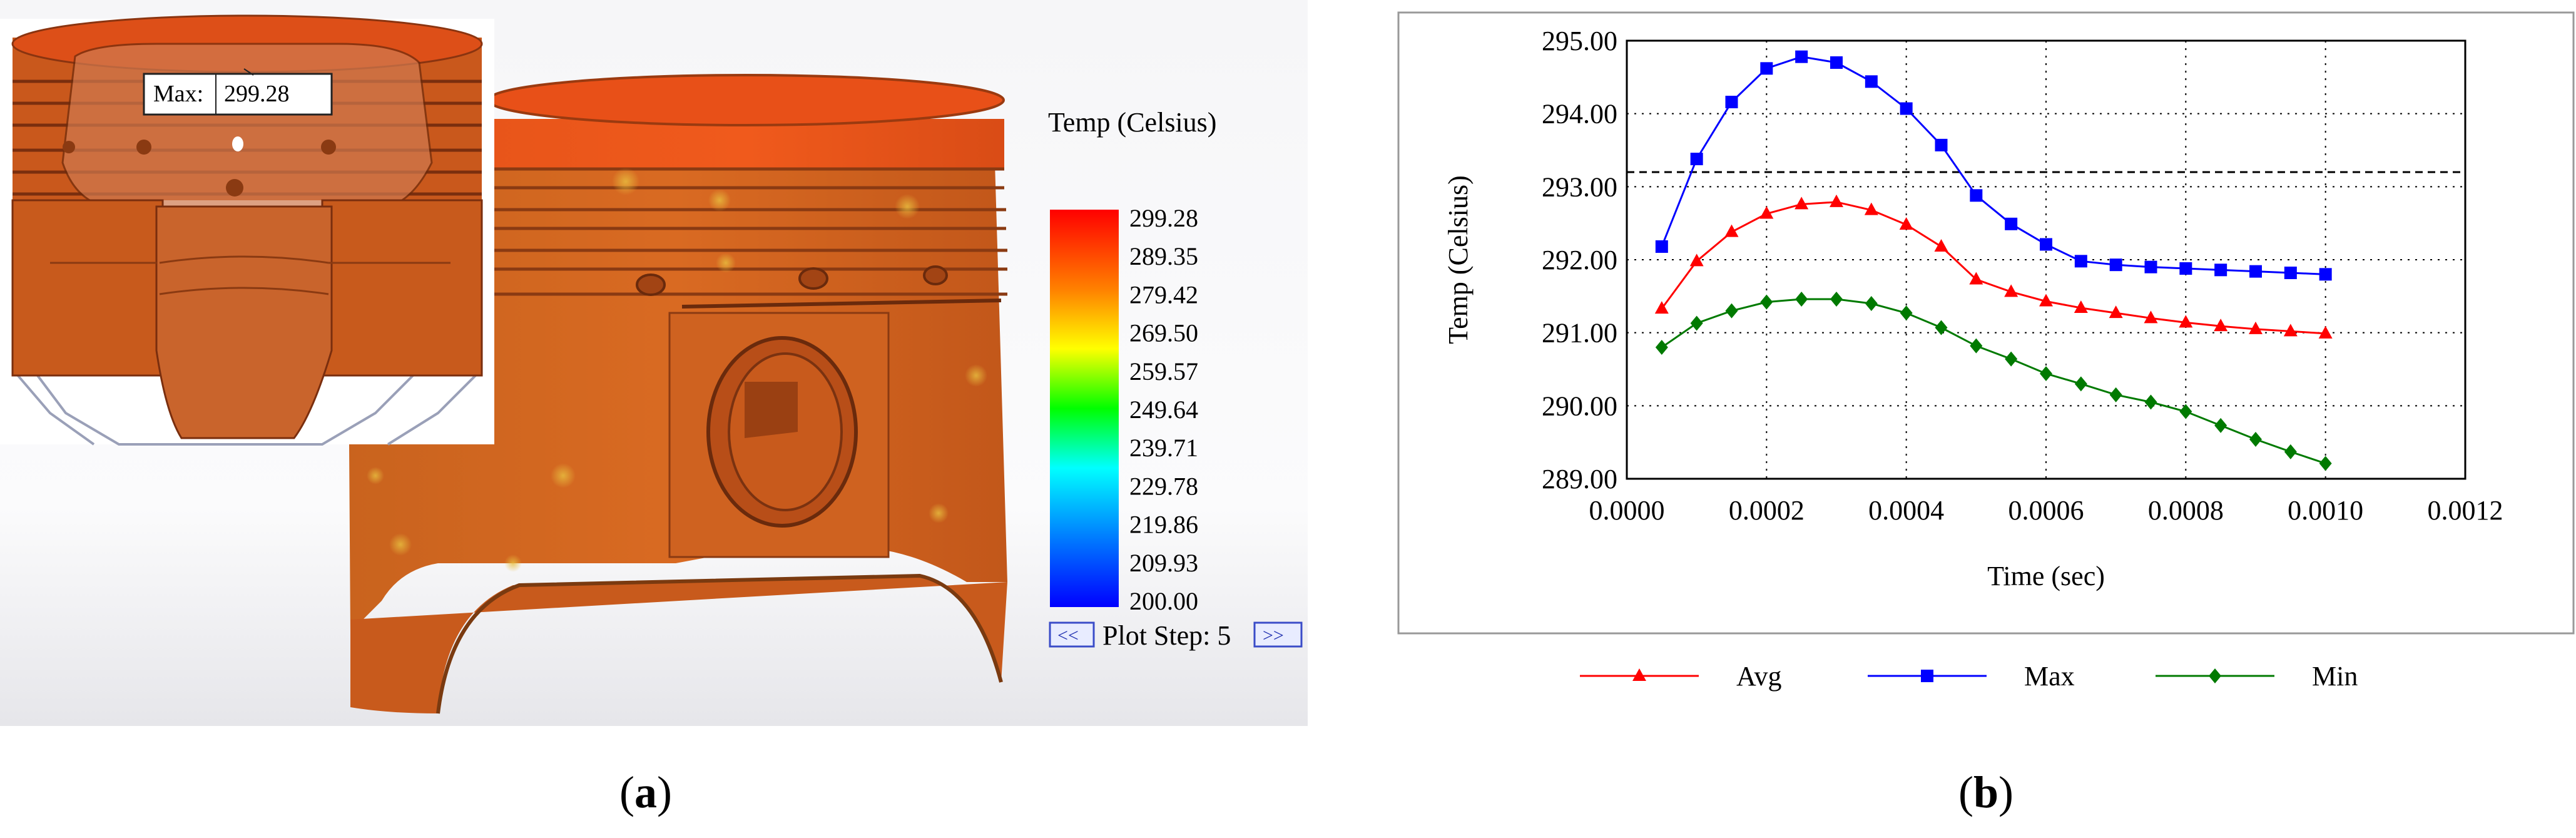  Describe the element at coordinates (257, 94) in the screenshot. I see `max-probe-value: 299.28` at that location.